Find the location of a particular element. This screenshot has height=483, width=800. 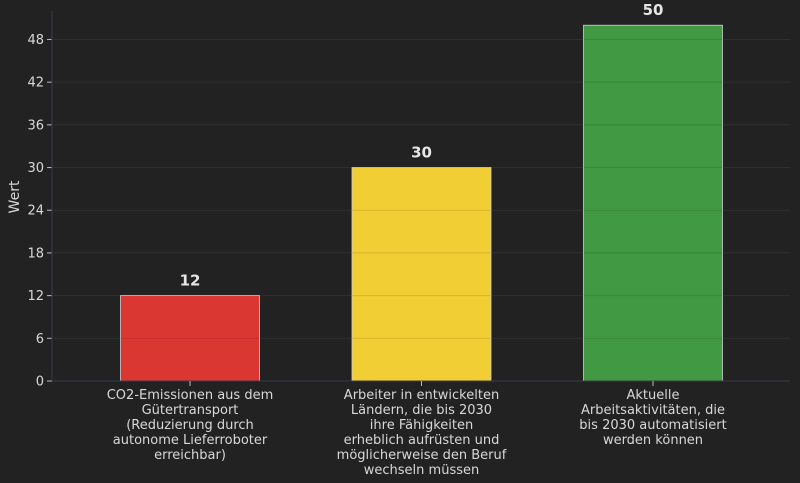

x-tick-label-line: werden können is located at coordinates (653, 440).